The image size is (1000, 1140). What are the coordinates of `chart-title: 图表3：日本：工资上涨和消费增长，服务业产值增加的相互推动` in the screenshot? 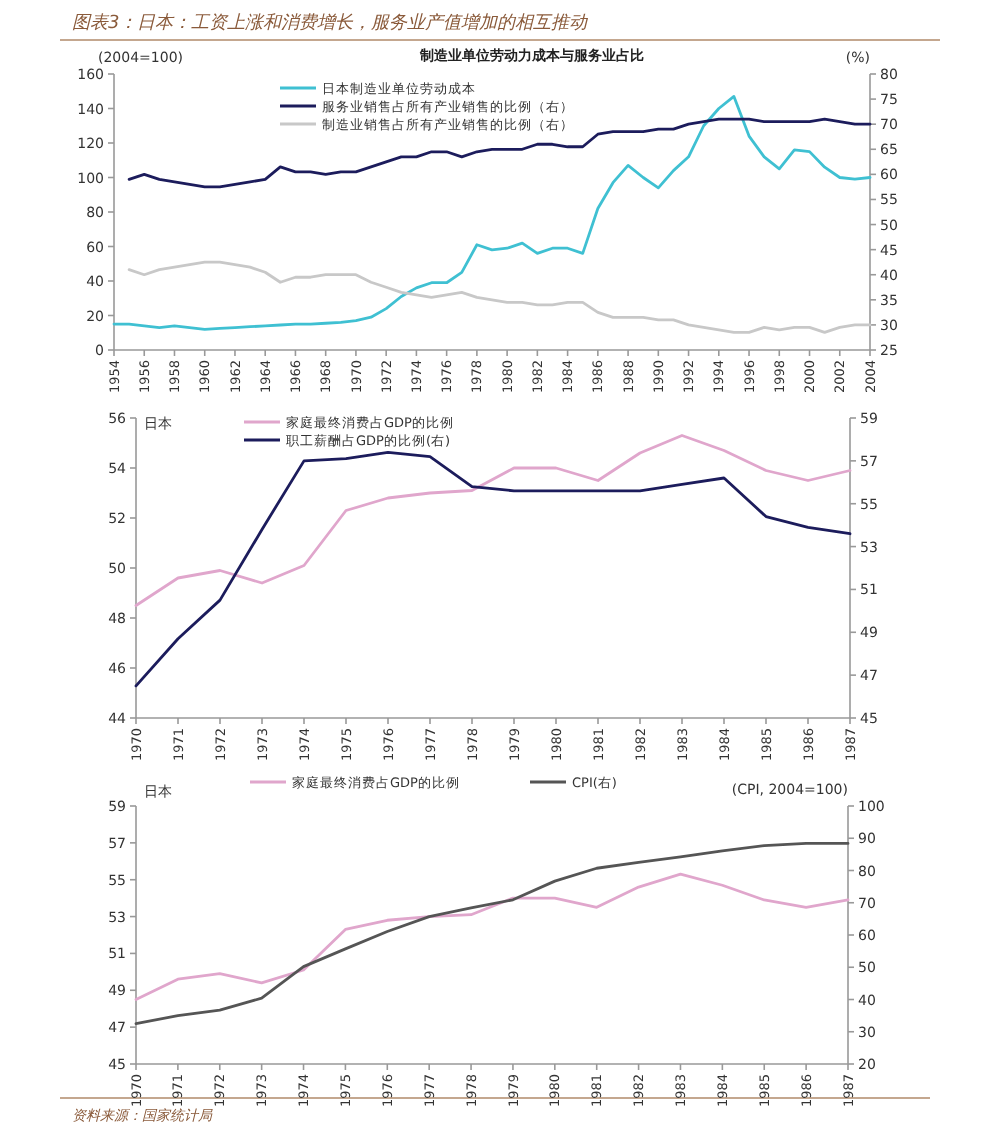 It's located at (331, 23).